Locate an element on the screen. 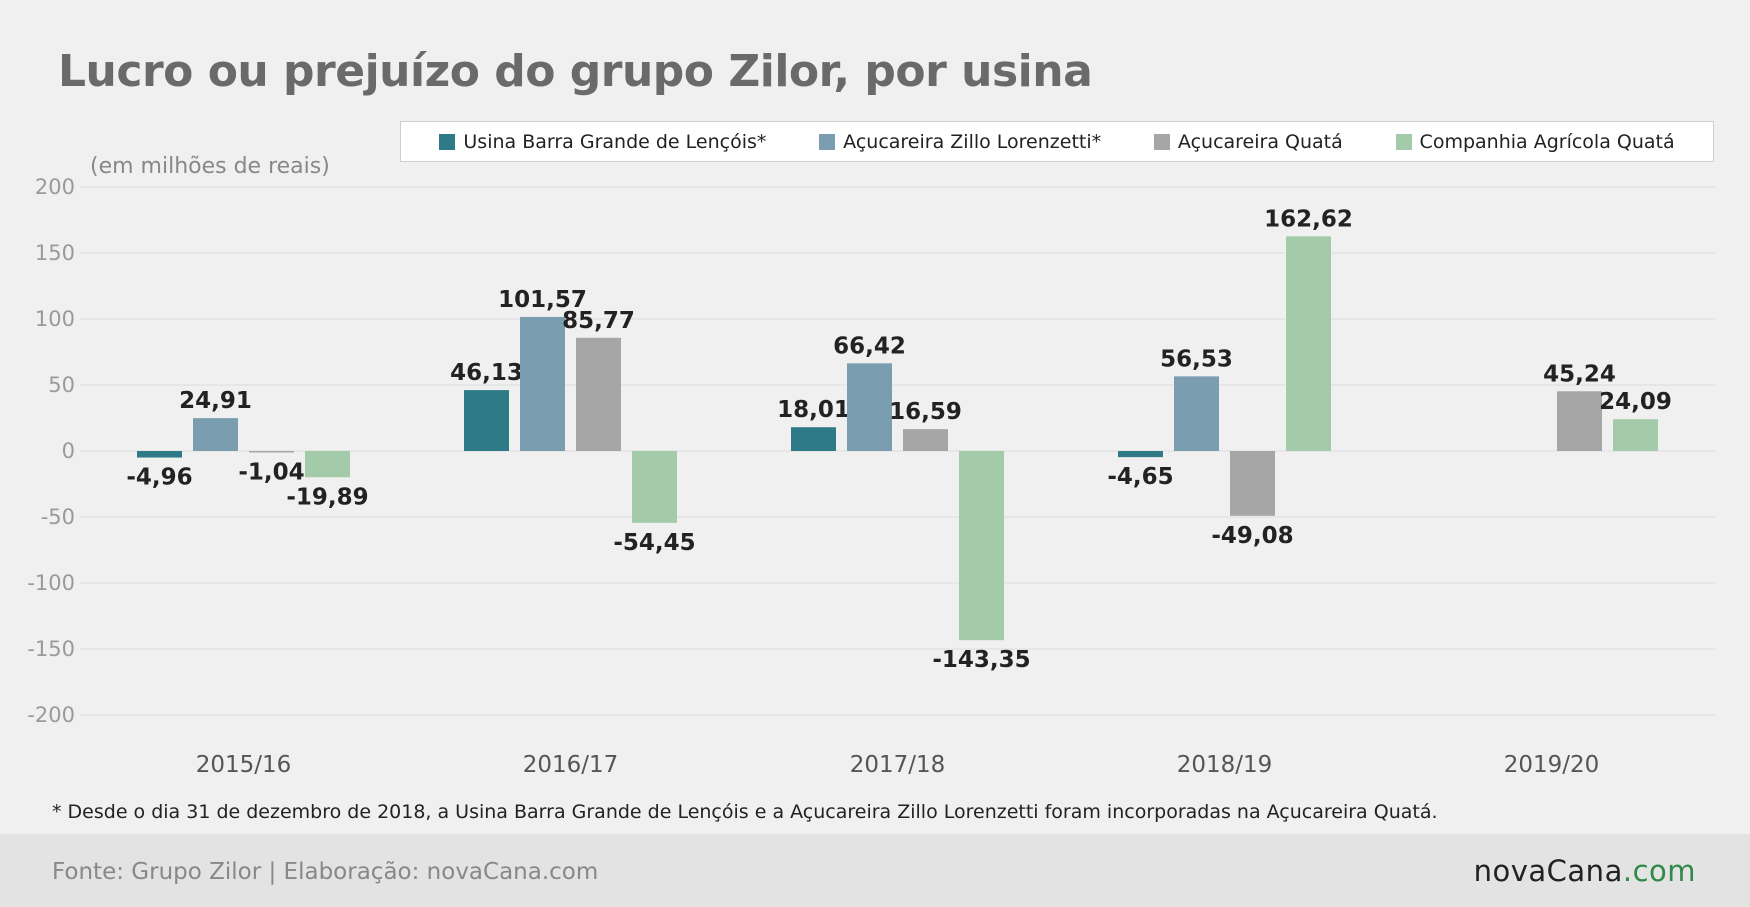 This screenshot has width=1750, height=907. legend-item-companhia-agricola: Companhia Agrícola Quatá is located at coordinates (1535, 141).